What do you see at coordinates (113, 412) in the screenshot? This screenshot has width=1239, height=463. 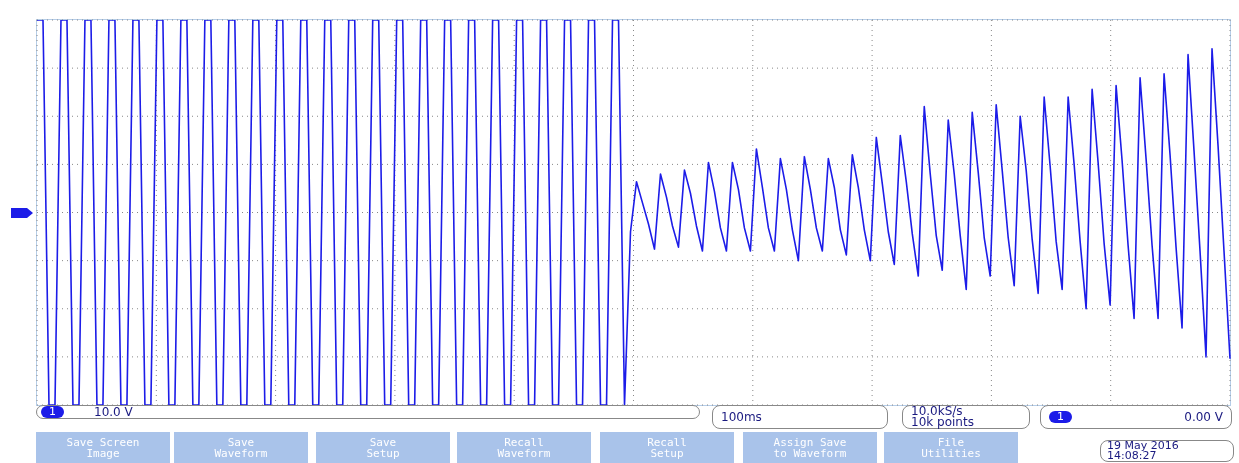 I see `annotation: 10.0 V` at bounding box center [113, 412].